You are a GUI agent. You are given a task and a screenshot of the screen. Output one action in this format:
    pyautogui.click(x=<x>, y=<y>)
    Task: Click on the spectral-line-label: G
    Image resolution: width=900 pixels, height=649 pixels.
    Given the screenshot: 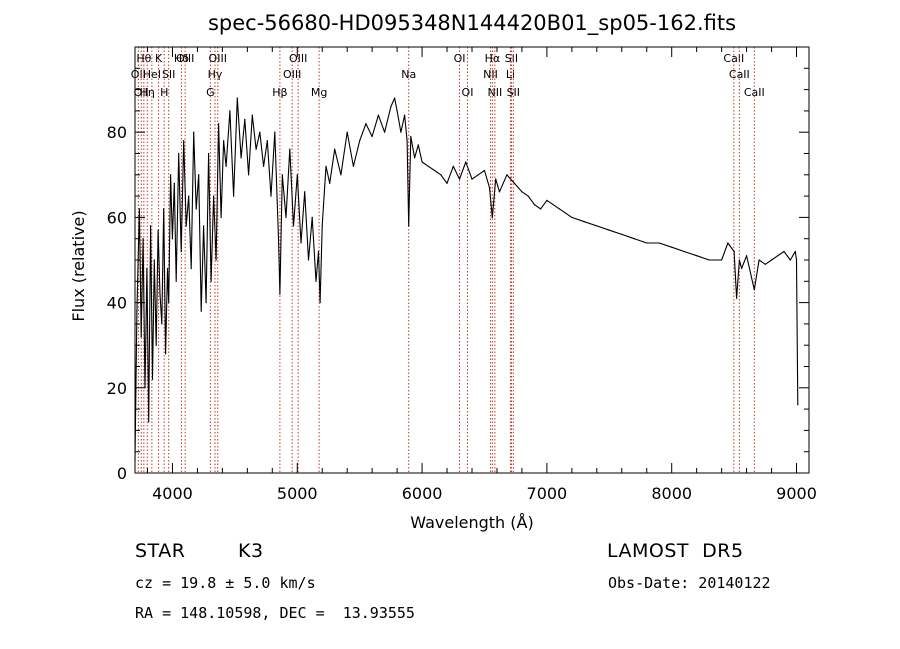 What is the action you would take?
    pyautogui.click(x=210, y=92)
    